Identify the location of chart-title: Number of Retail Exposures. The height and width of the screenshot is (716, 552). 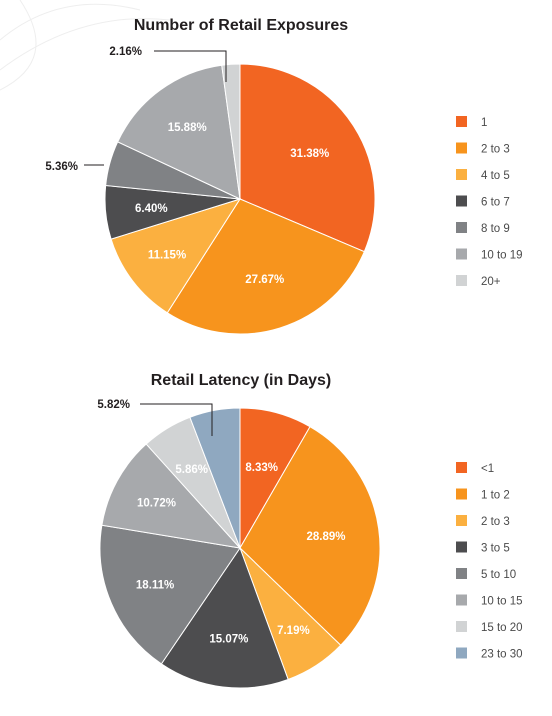
(241, 25).